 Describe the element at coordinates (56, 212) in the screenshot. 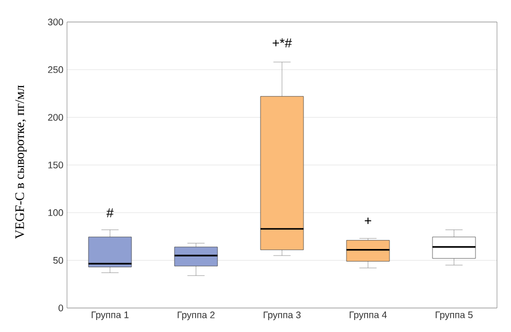

I see `y-tick-label: 100` at that location.